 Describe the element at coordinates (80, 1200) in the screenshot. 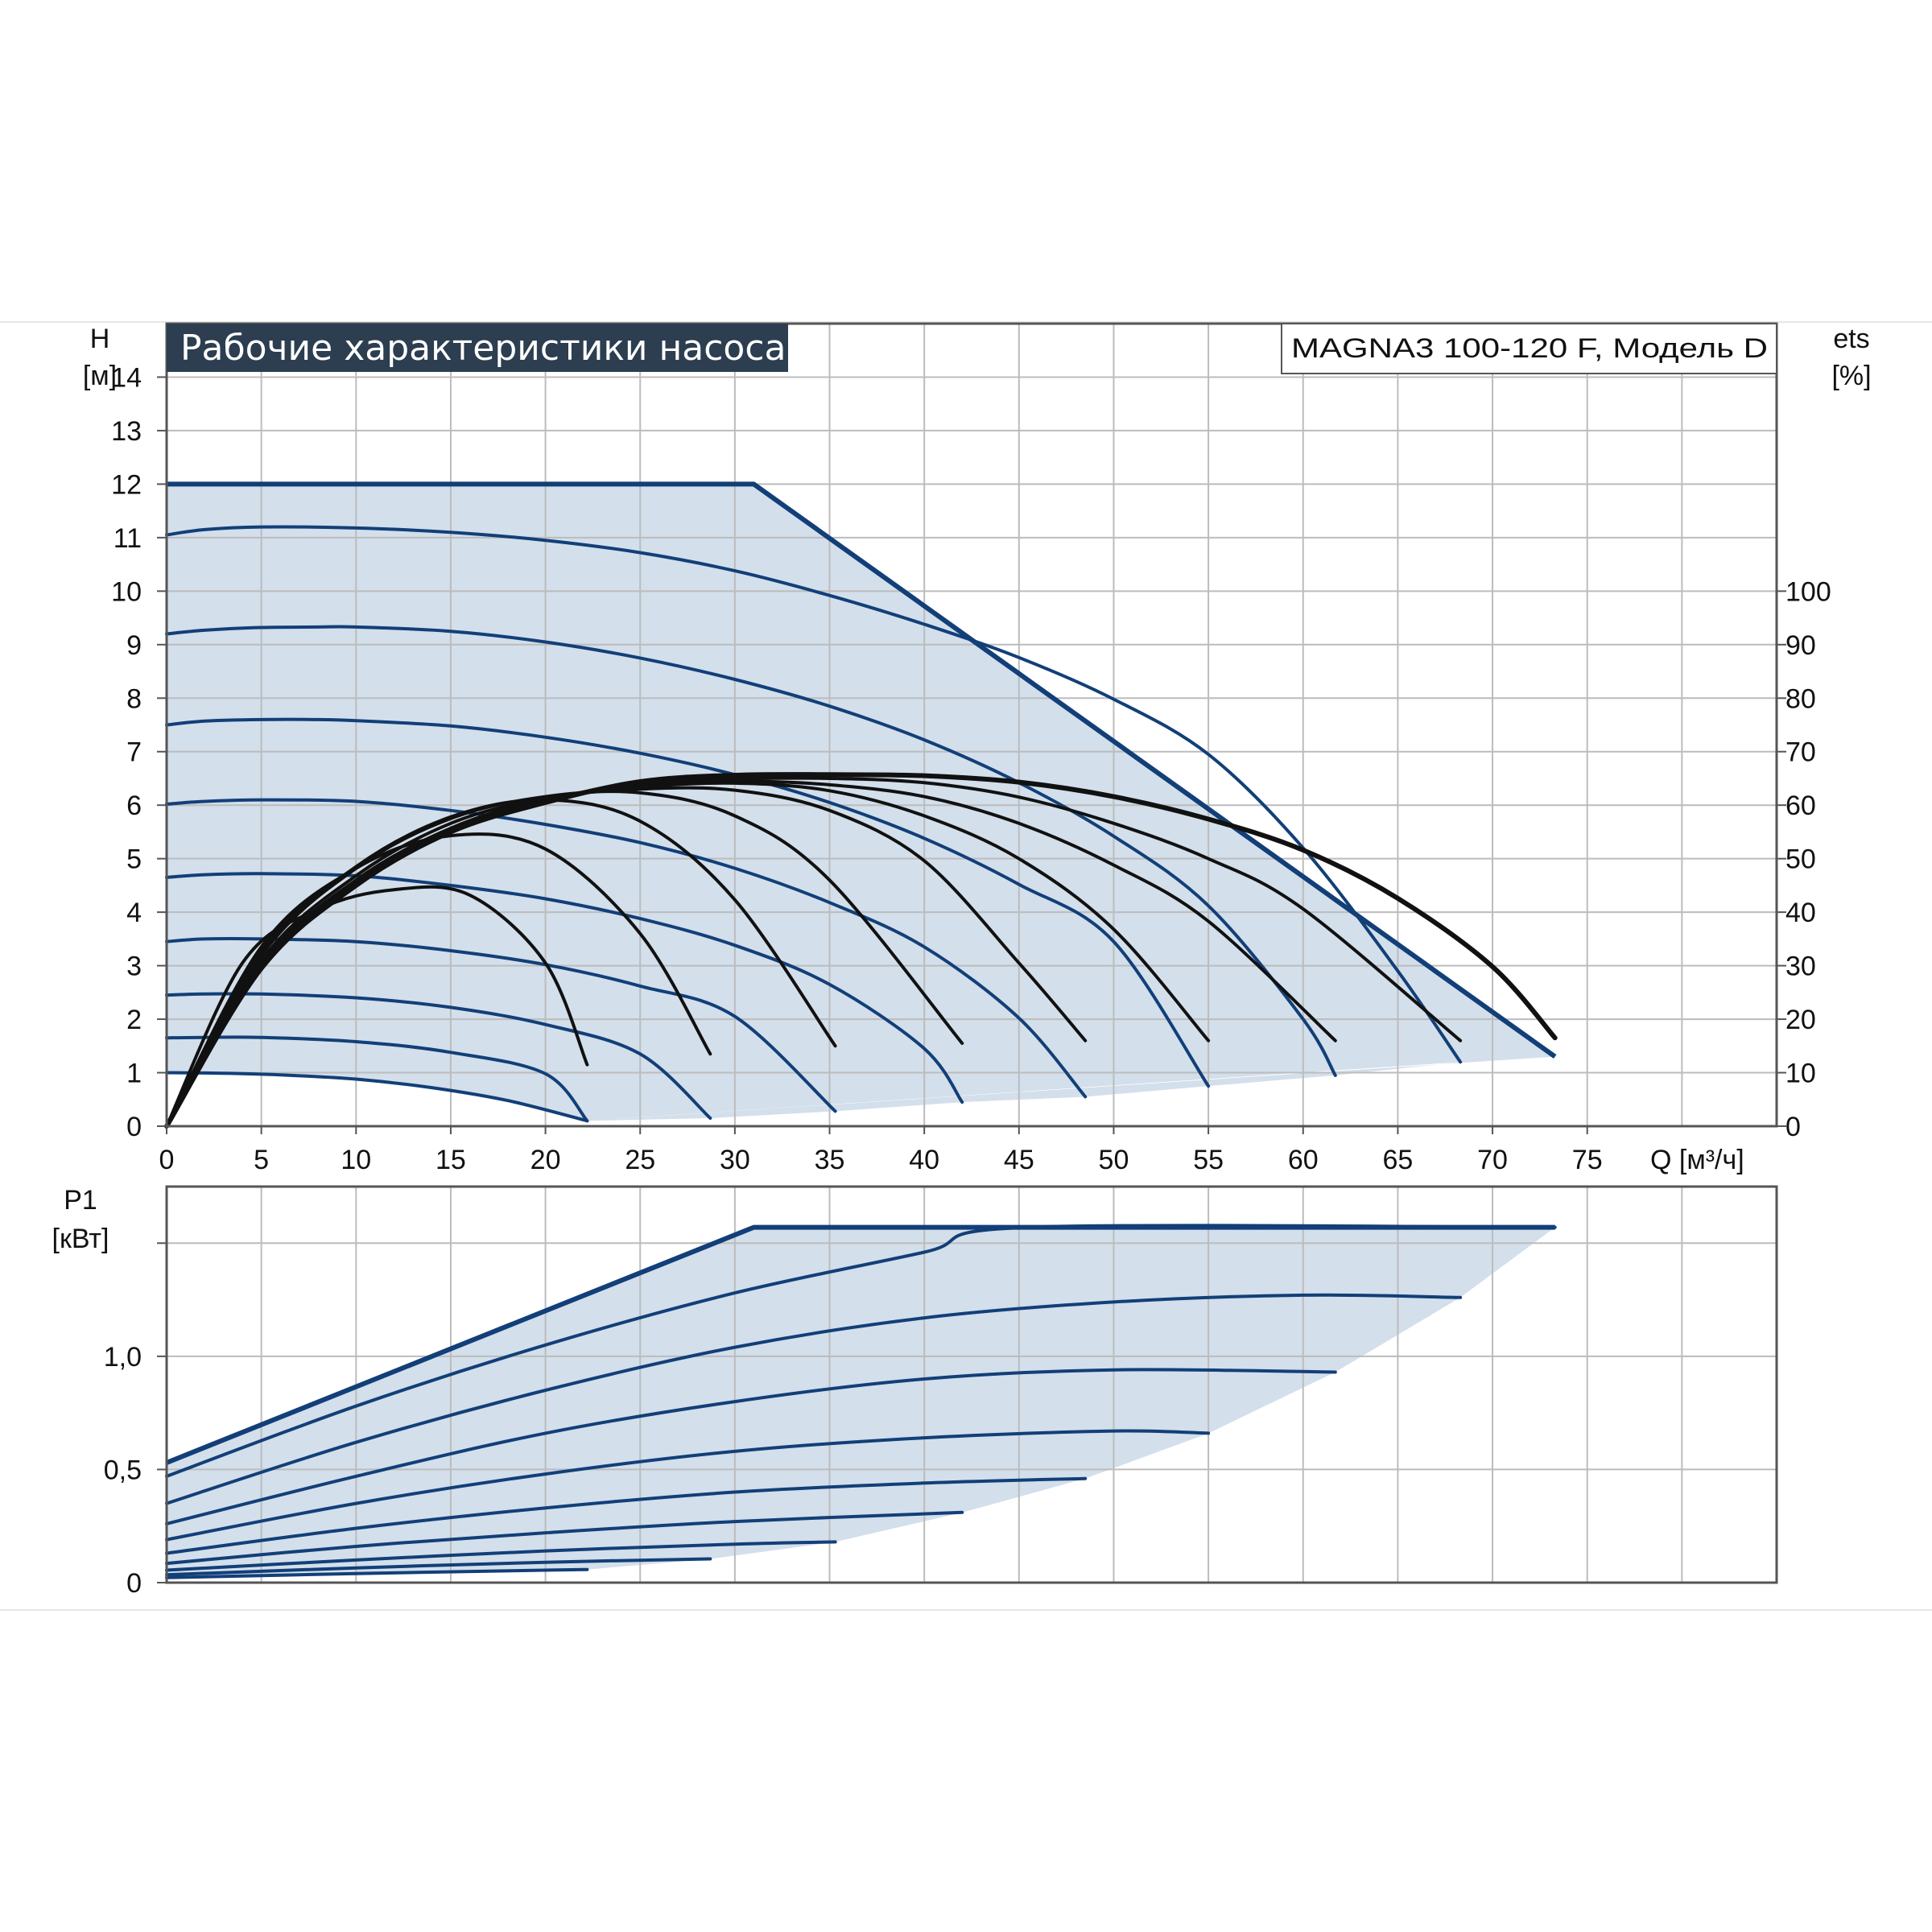

I see `power-axis-symbol: P1` at that location.